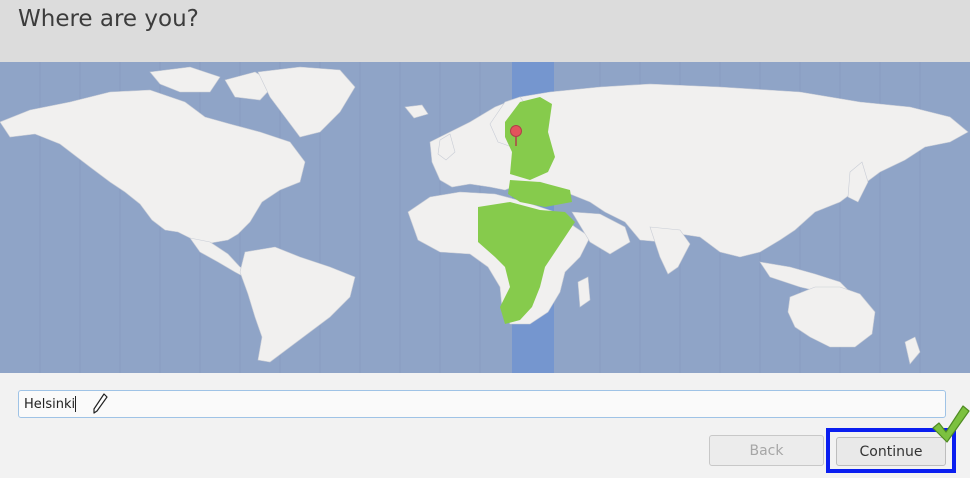  I want to click on continue-button: Continue, so click(891, 451).